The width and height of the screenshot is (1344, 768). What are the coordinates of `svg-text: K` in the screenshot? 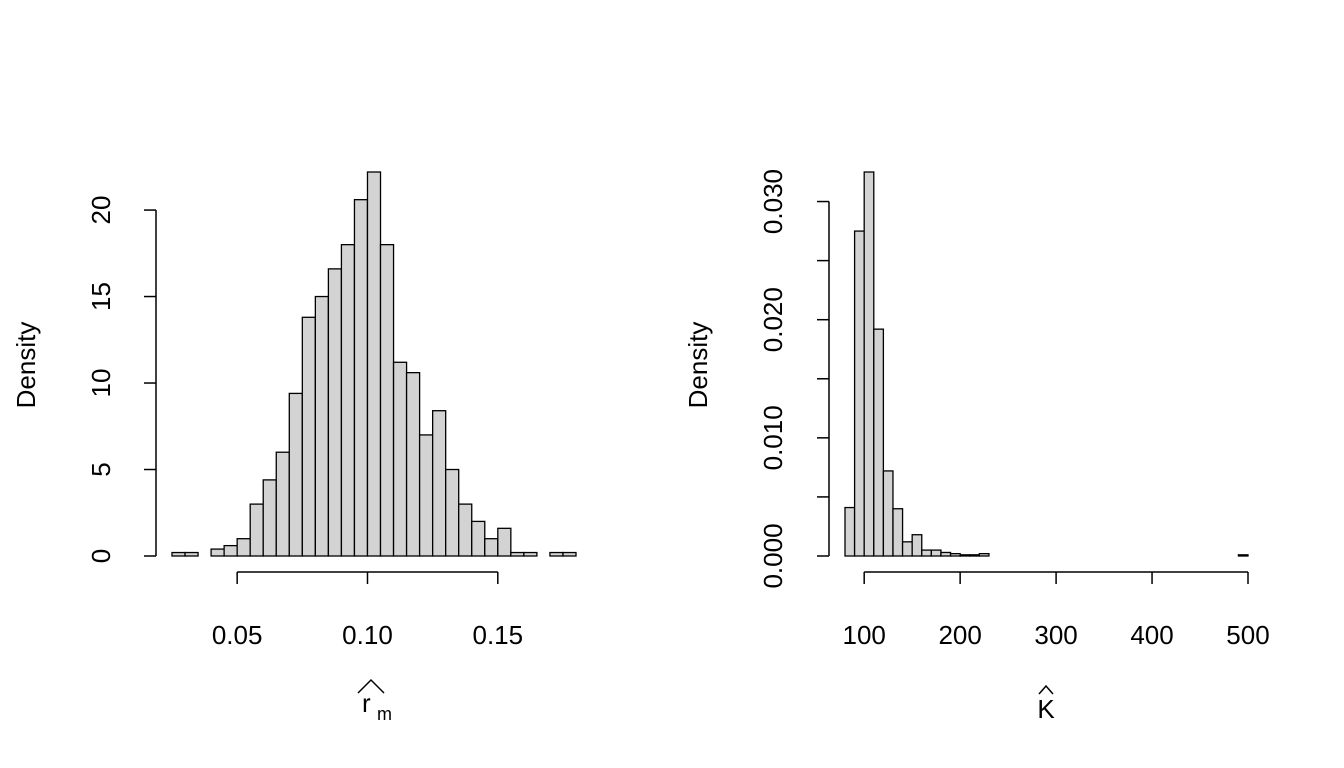 It's located at (1046, 709).